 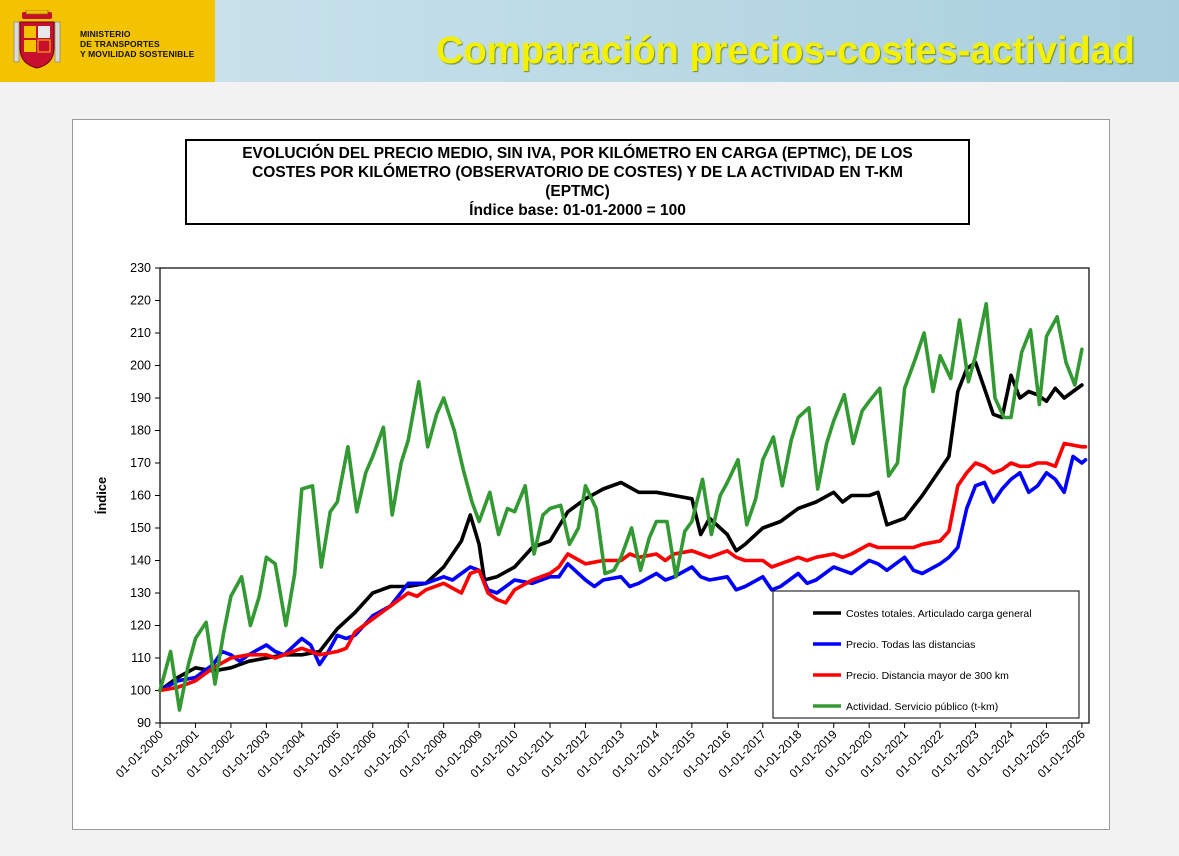 I want to click on y-tick-label: 100, so click(x=140, y=691).